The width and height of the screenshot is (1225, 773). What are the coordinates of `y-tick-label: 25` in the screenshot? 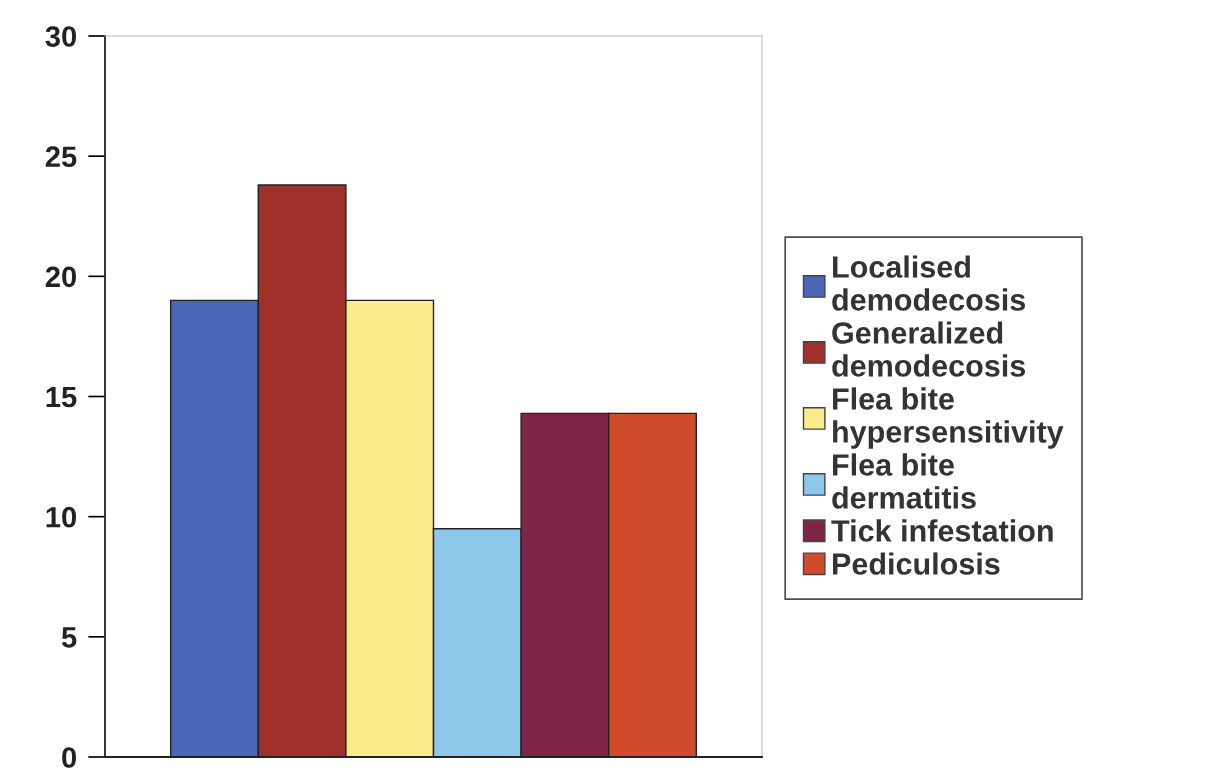 It's located at (61, 157).